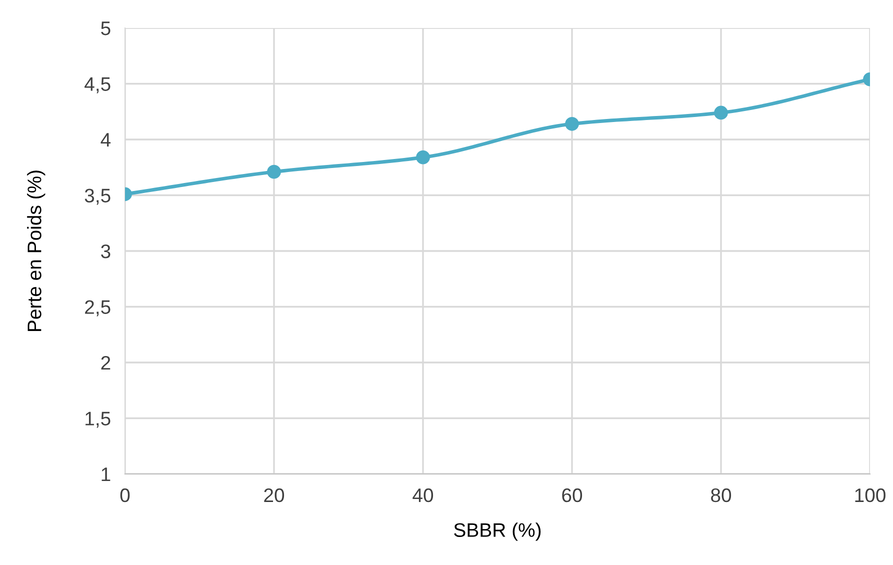 Image resolution: width=893 pixels, height=565 pixels. What do you see at coordinates (497, 531) in the screenshot?
I see `x-axis-title: SBBR (%)` at bounding box center [497, 531].